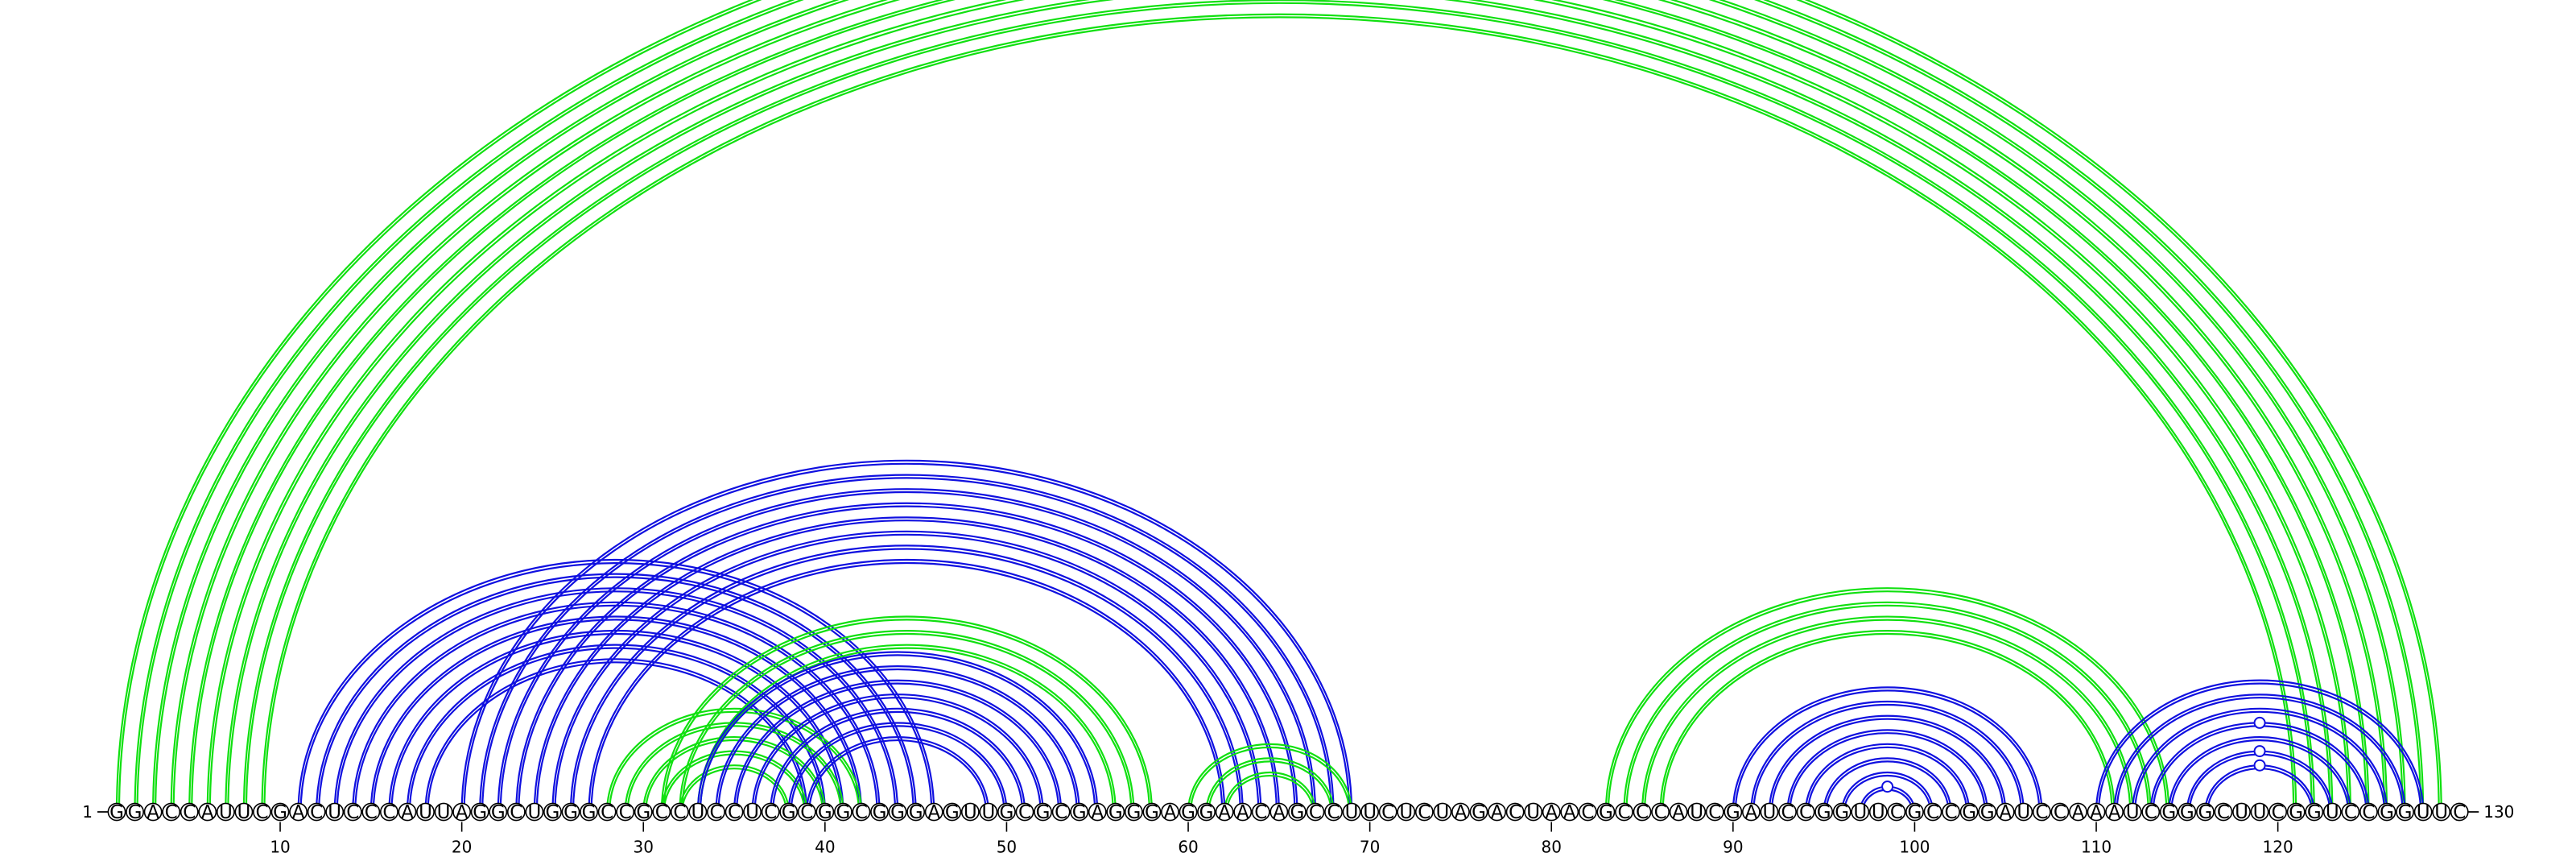 This screenshot has height=857, width=2576. What do you see at coordinates (2296, 812) in the screenshot?
I see `nucleotide-121-letter: G` at bounding box center [2296, 812].